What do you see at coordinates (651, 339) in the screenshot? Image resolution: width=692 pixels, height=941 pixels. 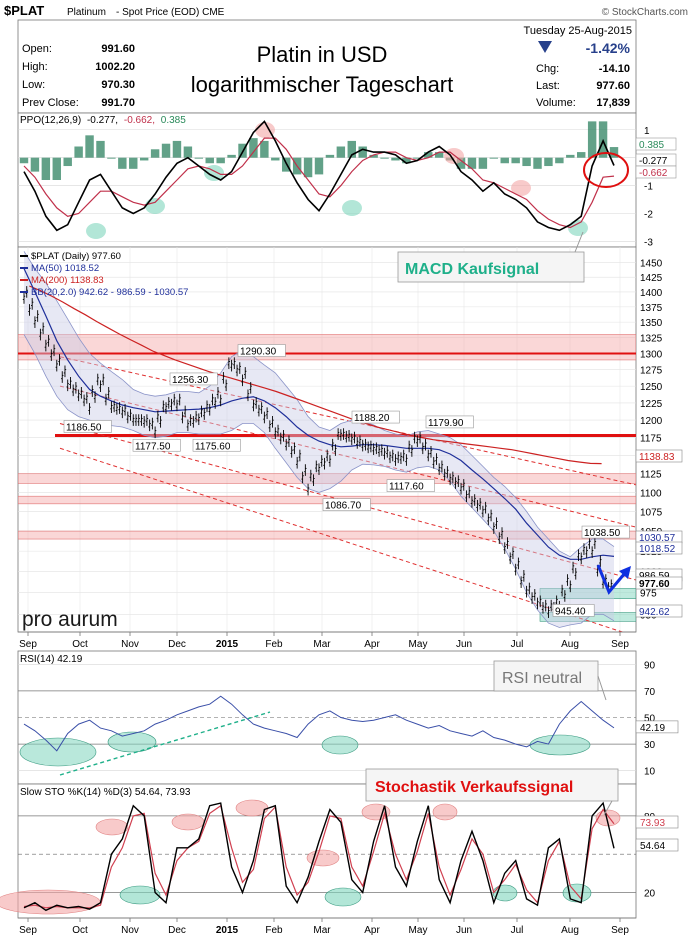 I see `price-tick-label: 1325` at bounding box center [651, 339].